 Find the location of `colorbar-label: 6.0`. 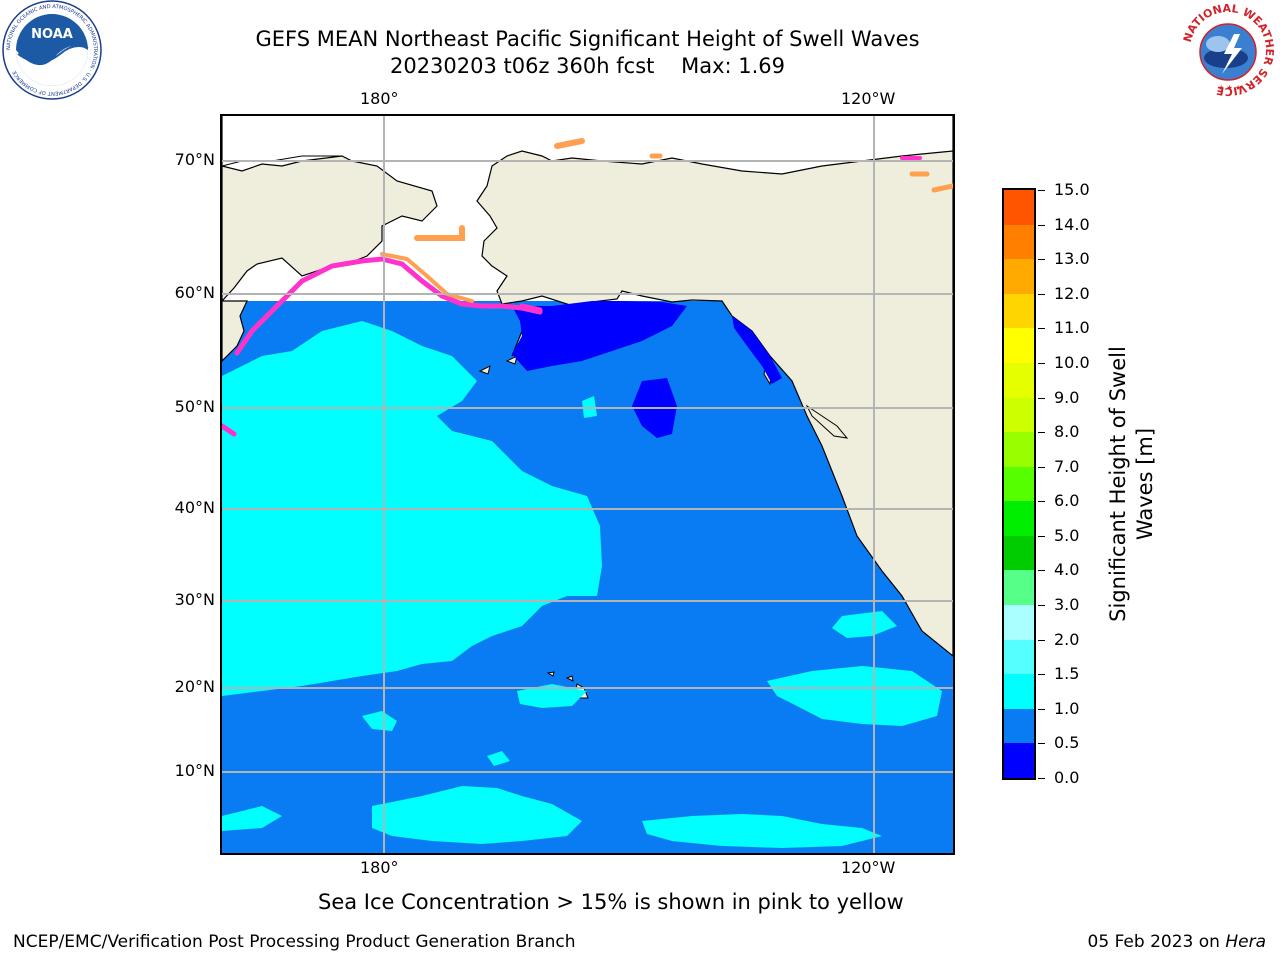

colorbar-label: 6.0 is located at coordinates (1067, 501).